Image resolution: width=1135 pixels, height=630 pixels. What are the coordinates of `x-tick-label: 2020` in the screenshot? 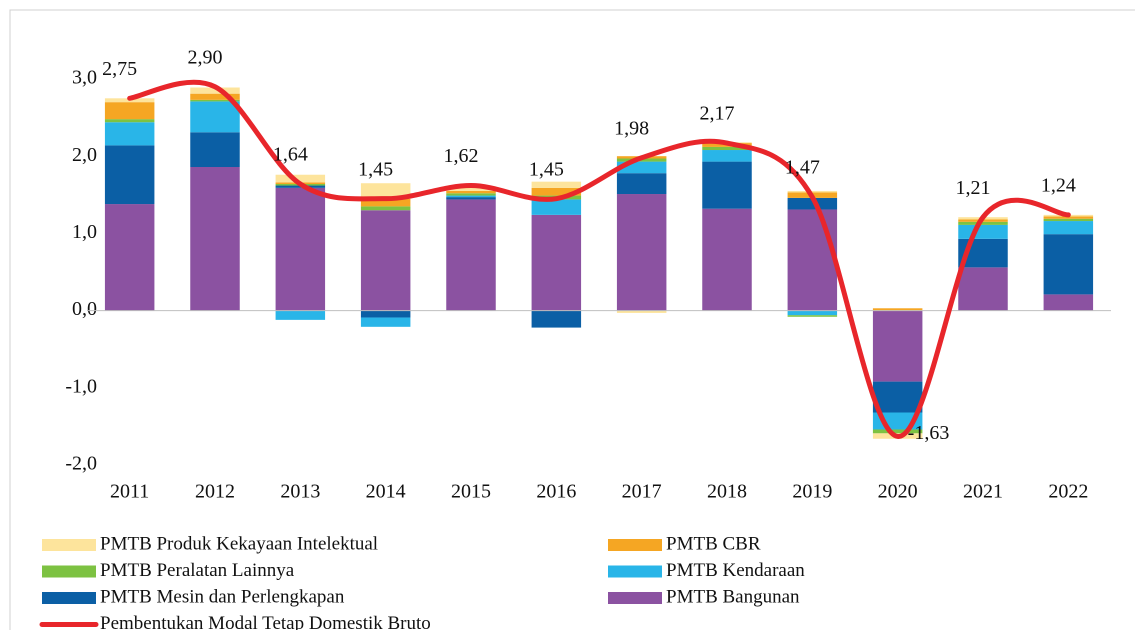 It's located at (898, 492).